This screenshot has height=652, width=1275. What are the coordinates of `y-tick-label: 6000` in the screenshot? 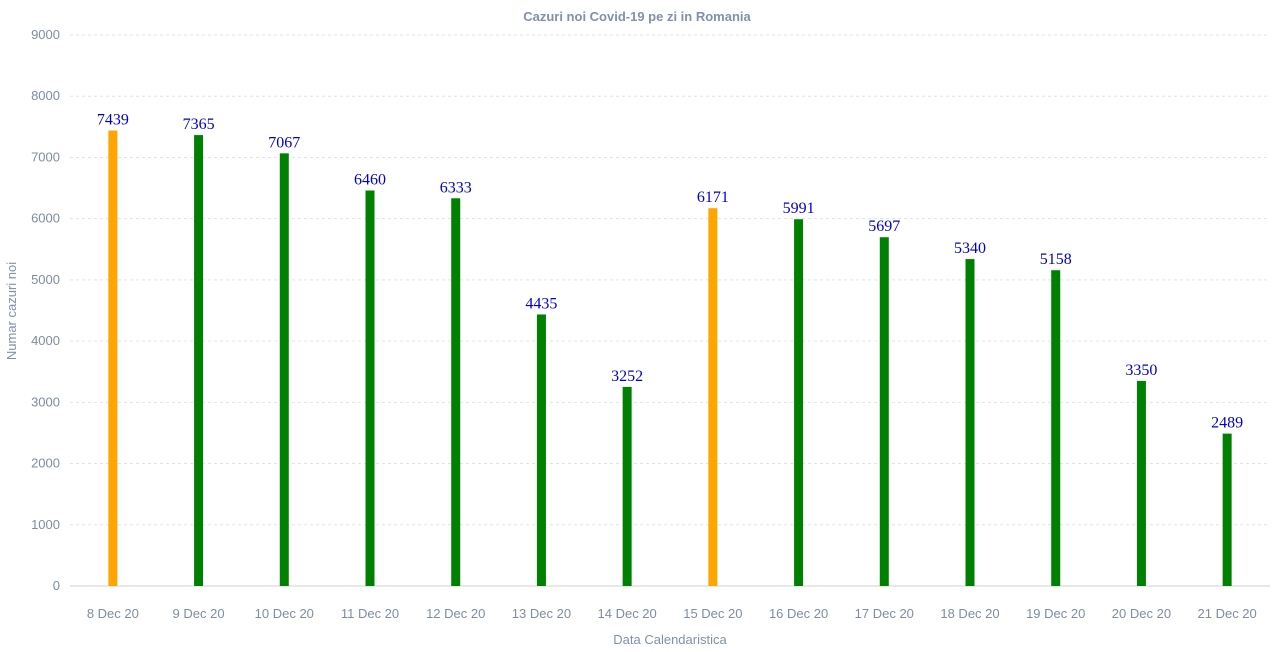 It's located at (45, 218).